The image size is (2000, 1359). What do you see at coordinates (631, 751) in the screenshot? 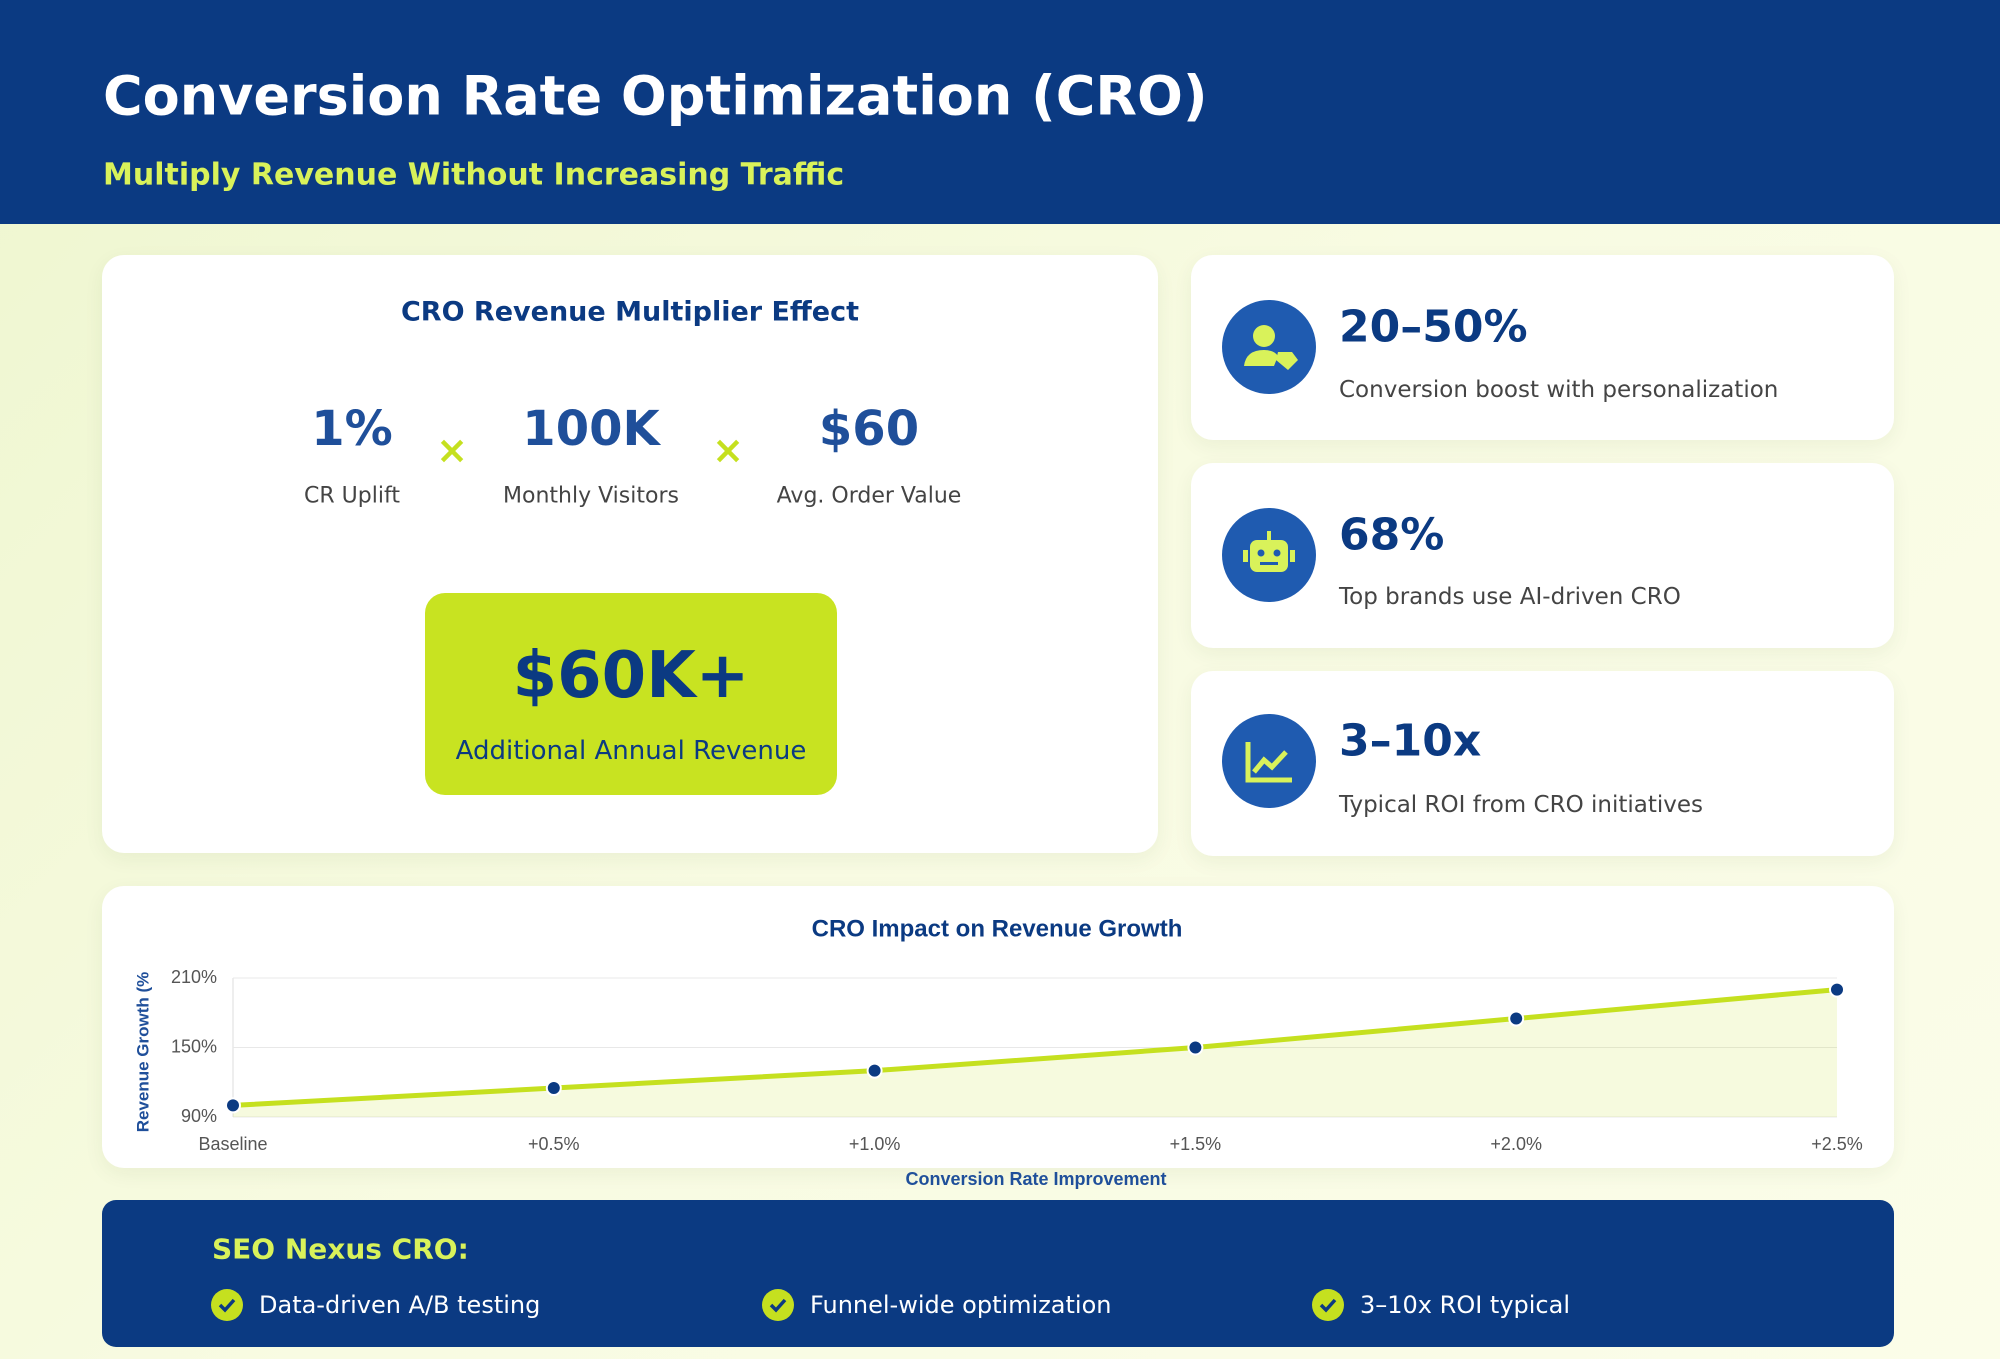
I see `result-label: Additional Annual Revenue` at bounding box center [631, 751].